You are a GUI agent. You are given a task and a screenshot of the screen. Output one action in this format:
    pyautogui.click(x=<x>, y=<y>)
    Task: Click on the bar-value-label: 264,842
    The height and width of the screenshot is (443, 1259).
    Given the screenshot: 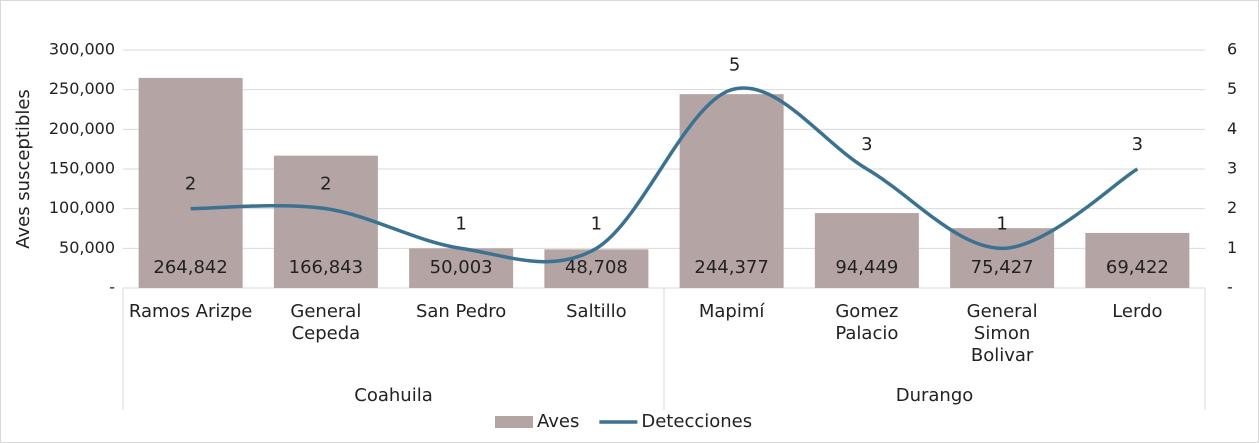 What is the action you would take?
    pyautogui.click(x=190, y=267)
    